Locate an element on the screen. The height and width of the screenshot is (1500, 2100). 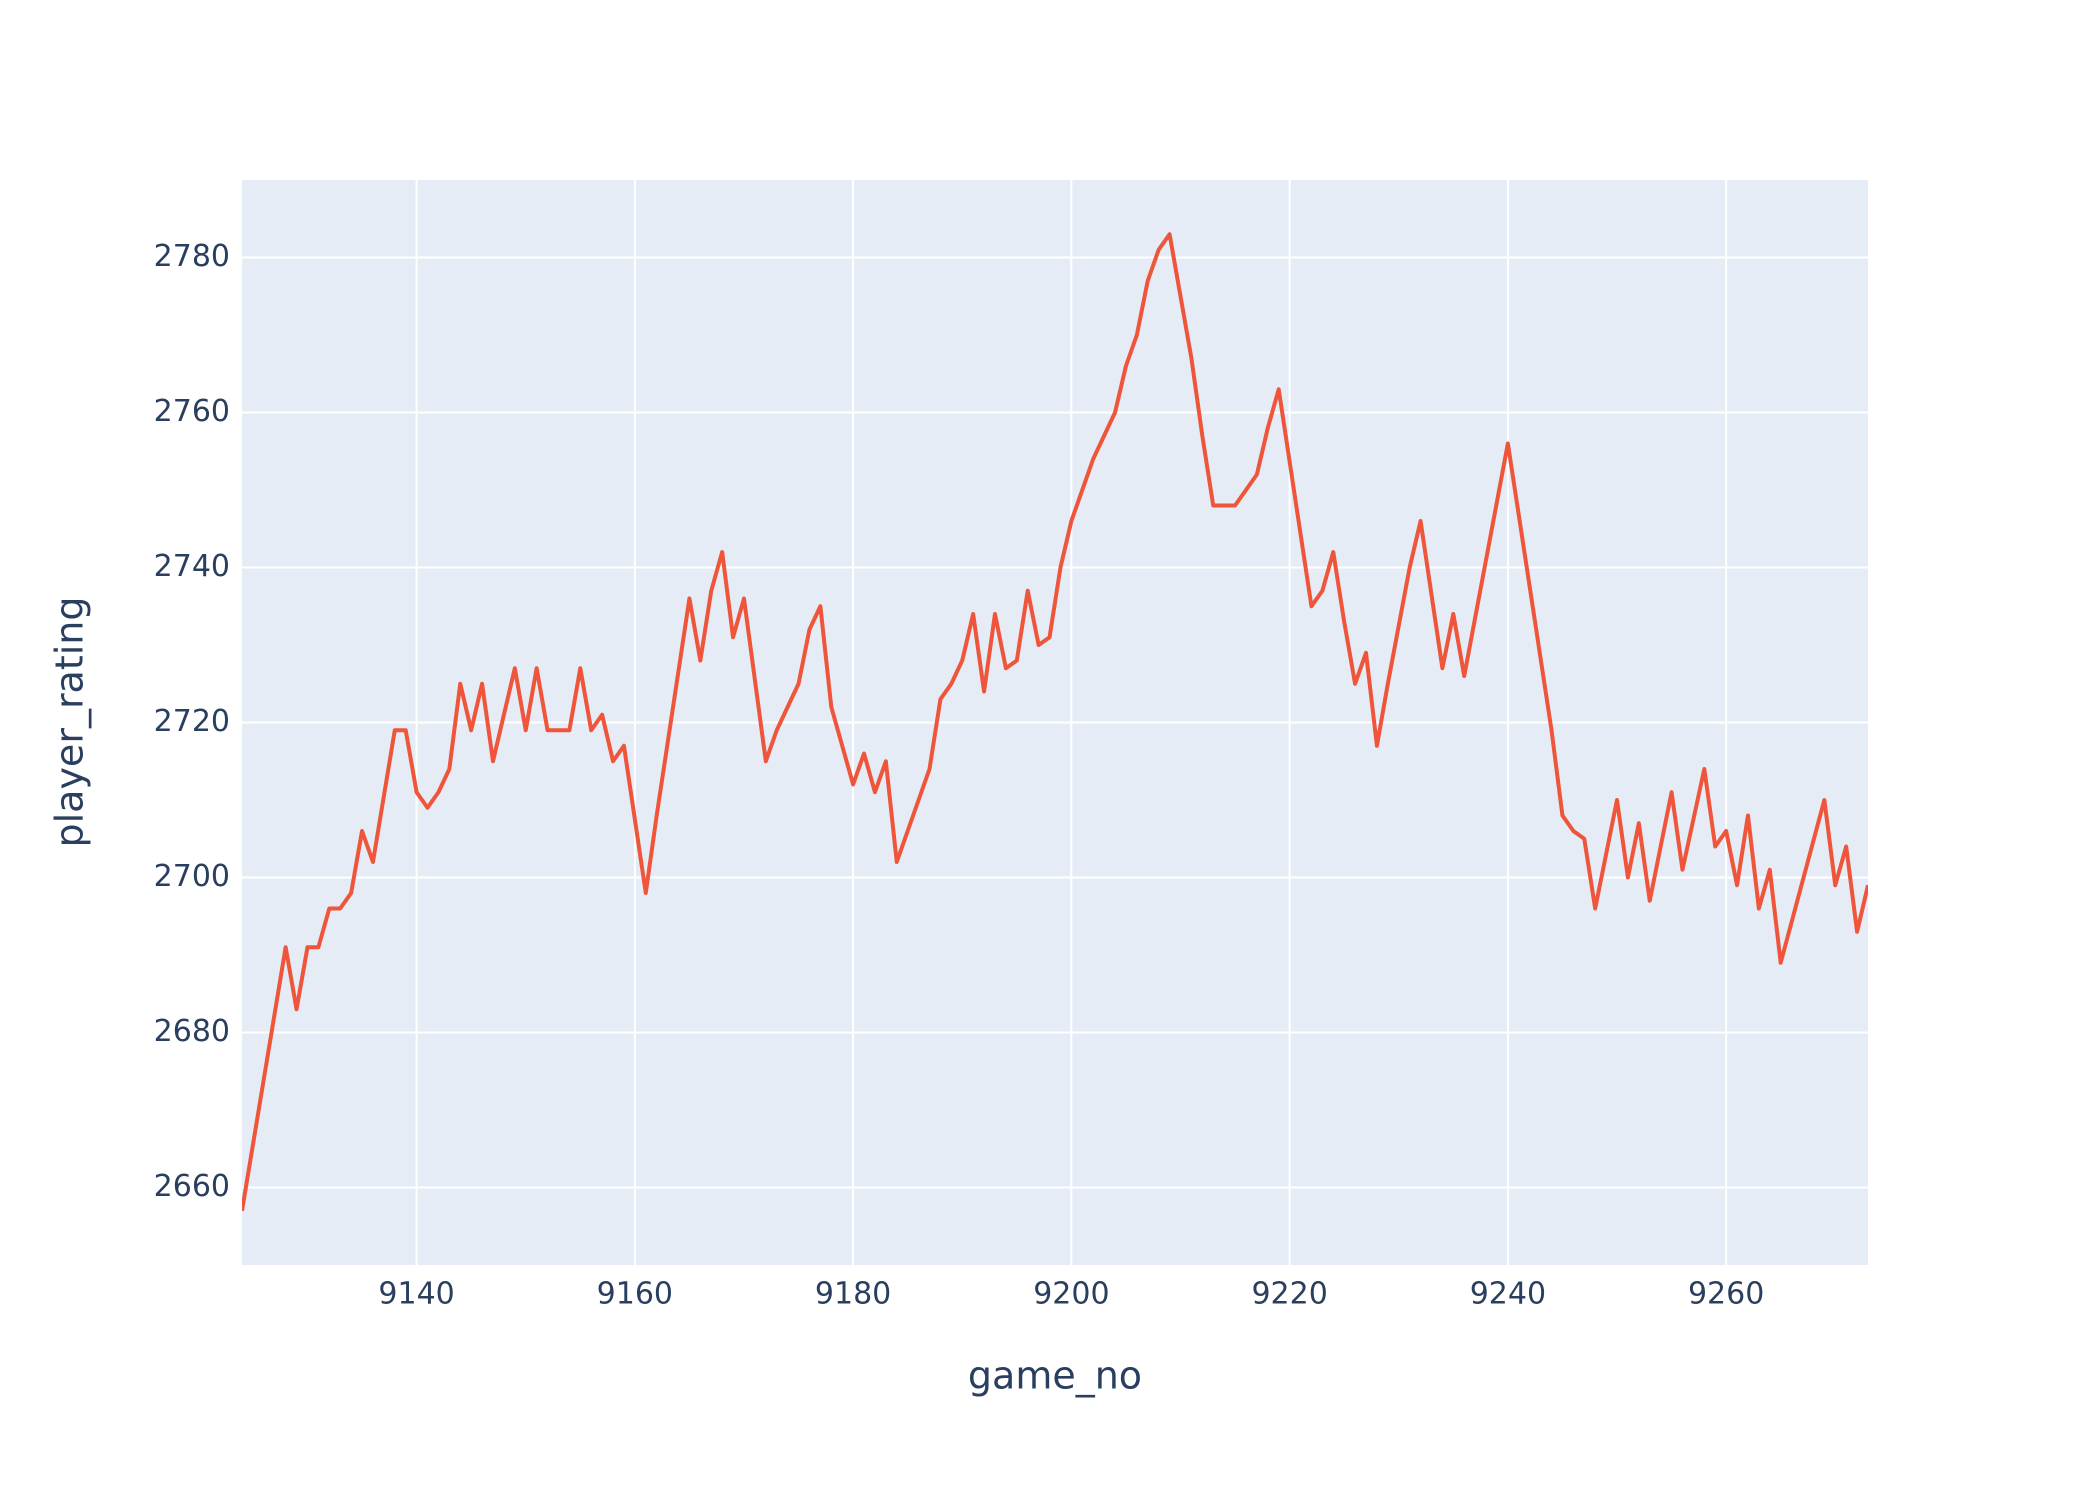
y-tick-label: 2700 is located at coordinates (192, 876).